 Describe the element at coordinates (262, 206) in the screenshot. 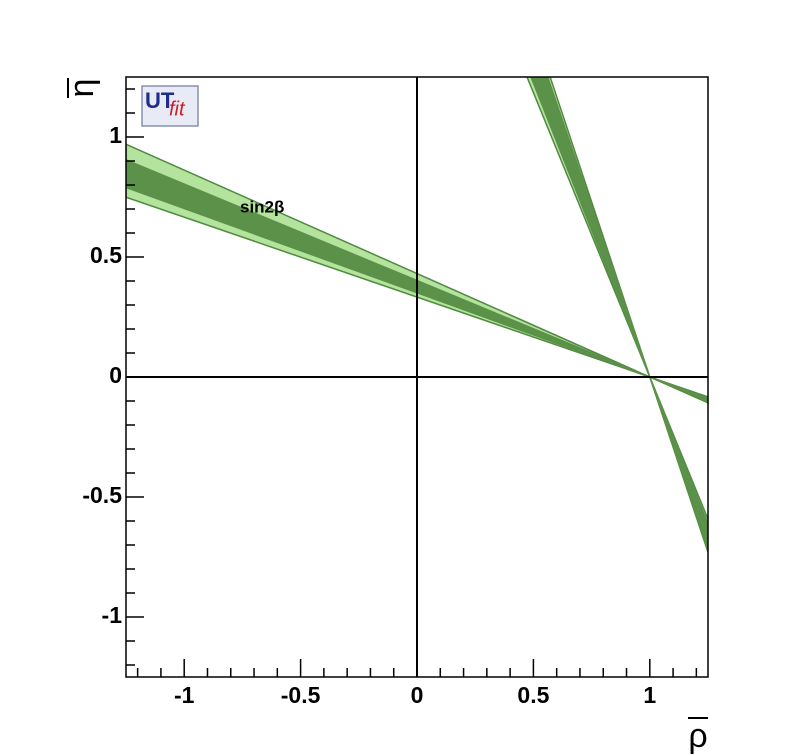

I see `annotation: sin2β` at that location.